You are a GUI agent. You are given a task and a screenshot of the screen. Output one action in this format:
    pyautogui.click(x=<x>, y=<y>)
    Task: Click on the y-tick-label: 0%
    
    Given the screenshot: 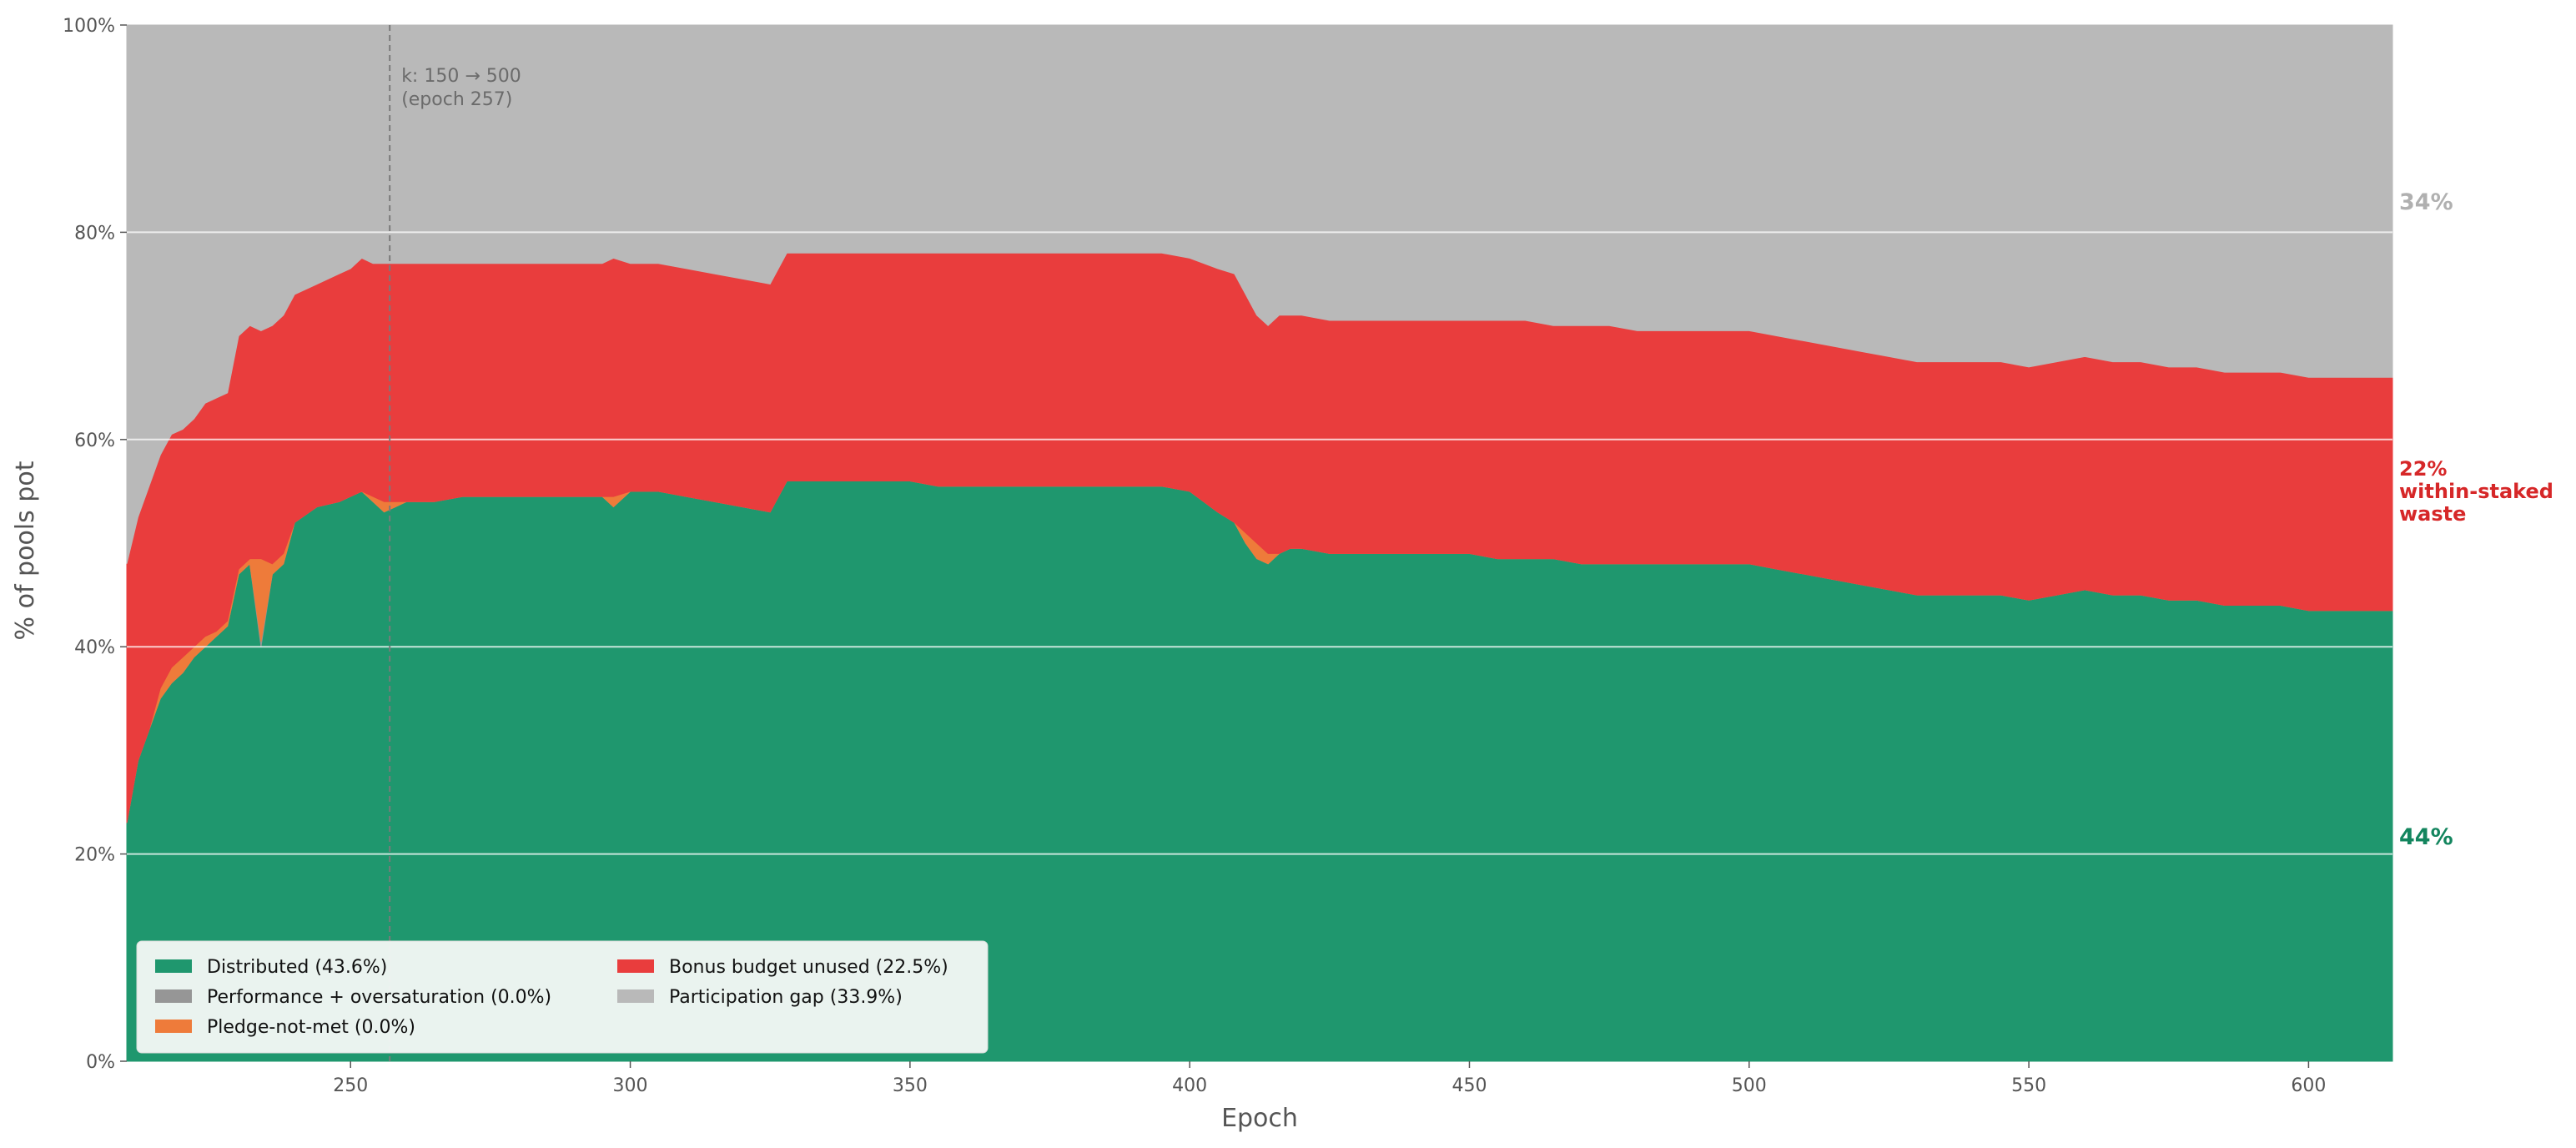 What is the action you would take?
    pyautogui.click(x=100, y=1062)
    